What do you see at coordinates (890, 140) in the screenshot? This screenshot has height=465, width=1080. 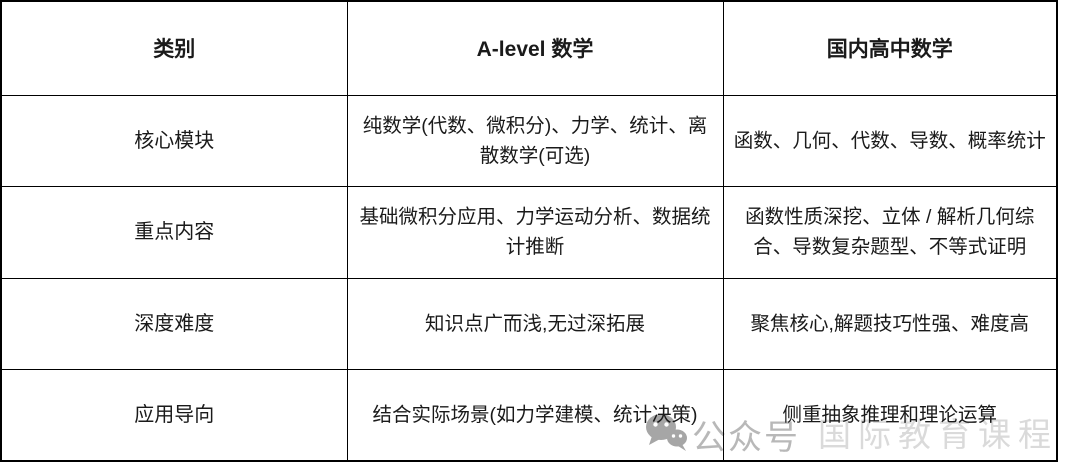 I see `cell-domestic: 函数、几何、代数、导数、概率统计` at bounding box center [890, 140].